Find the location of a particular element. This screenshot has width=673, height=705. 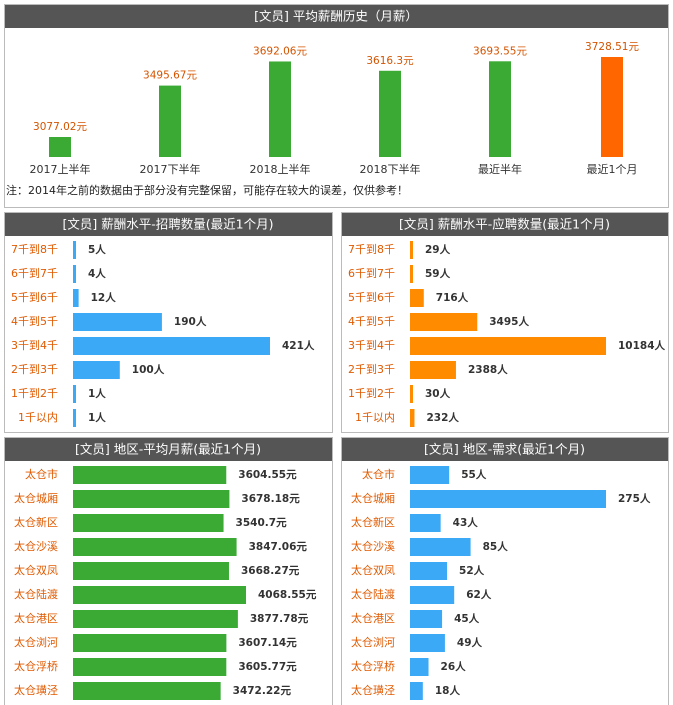

x-tick-label: 2017上半年 is located at coordinates (60, 169).